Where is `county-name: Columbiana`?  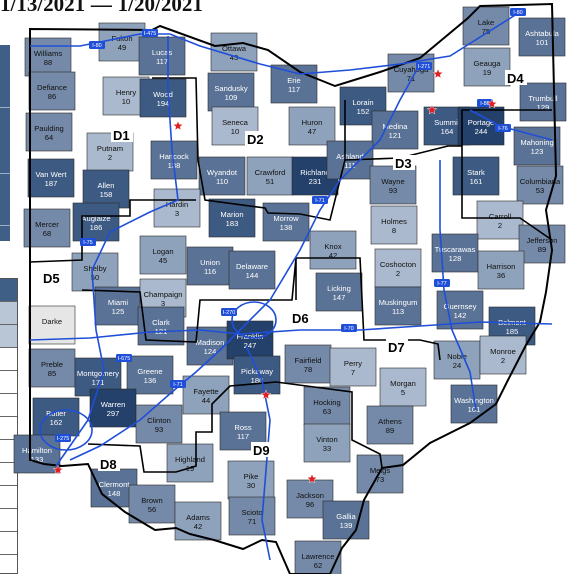
county-name: Columbiana is located at coordinates (540, 181).